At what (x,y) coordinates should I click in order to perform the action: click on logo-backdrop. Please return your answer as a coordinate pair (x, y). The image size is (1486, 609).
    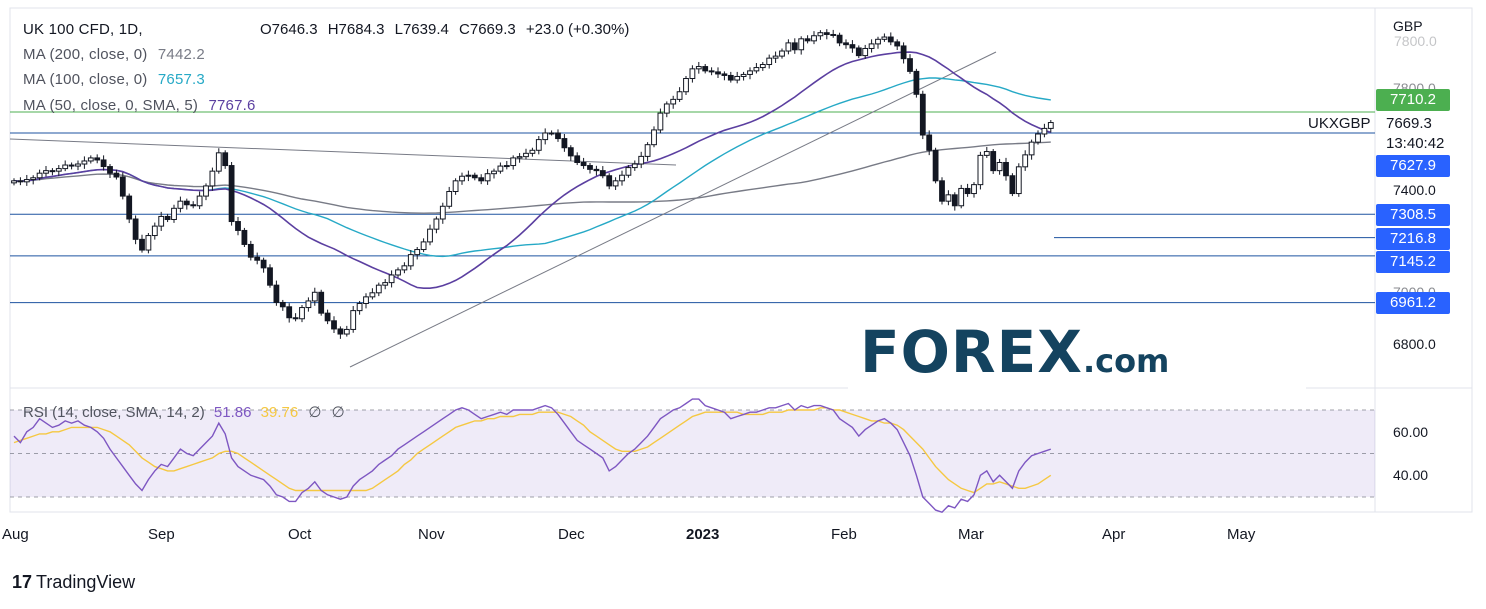
    Looking at the image, I should click on (1077, 354).